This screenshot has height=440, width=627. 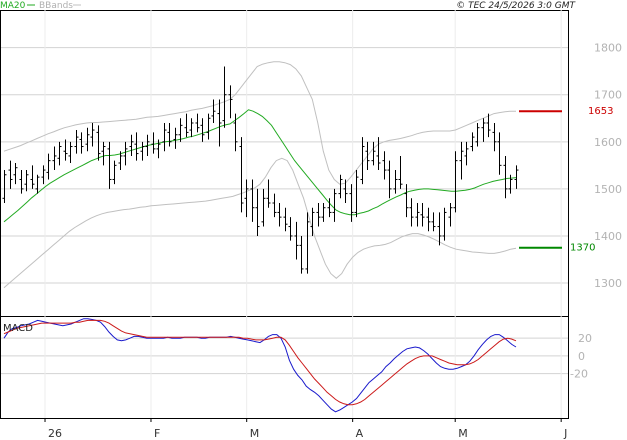 What do you see at coordinates (608, 166) in the screenshot?
I see `price-axis-ticks: 1800 1700 1600 1500 1400 1300` at bounding box center [608, 166].